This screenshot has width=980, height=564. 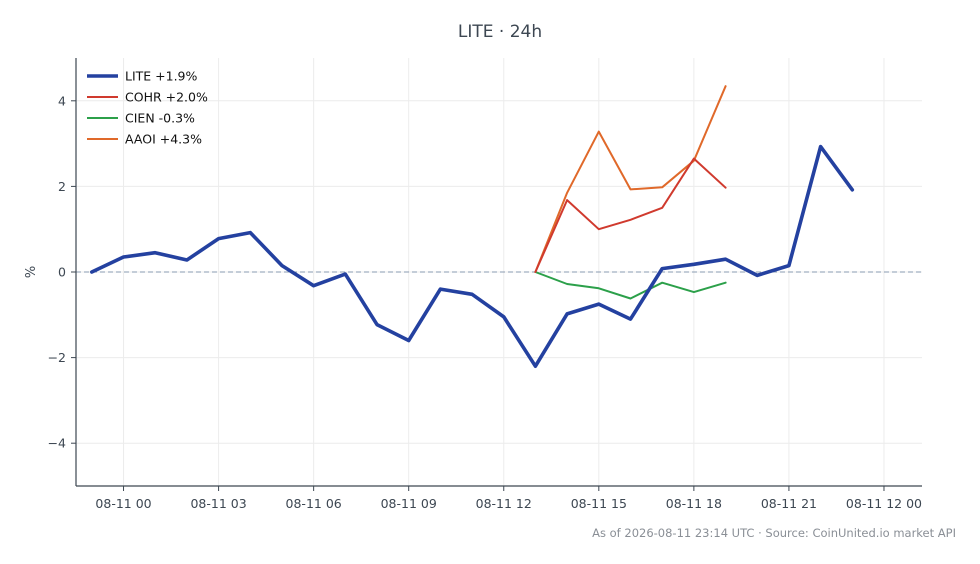 What do you see at coordinates (884, 503) in the screenshot?
I see `x-tick-label: 08-11 12 00` at bounding box center [884, 503].